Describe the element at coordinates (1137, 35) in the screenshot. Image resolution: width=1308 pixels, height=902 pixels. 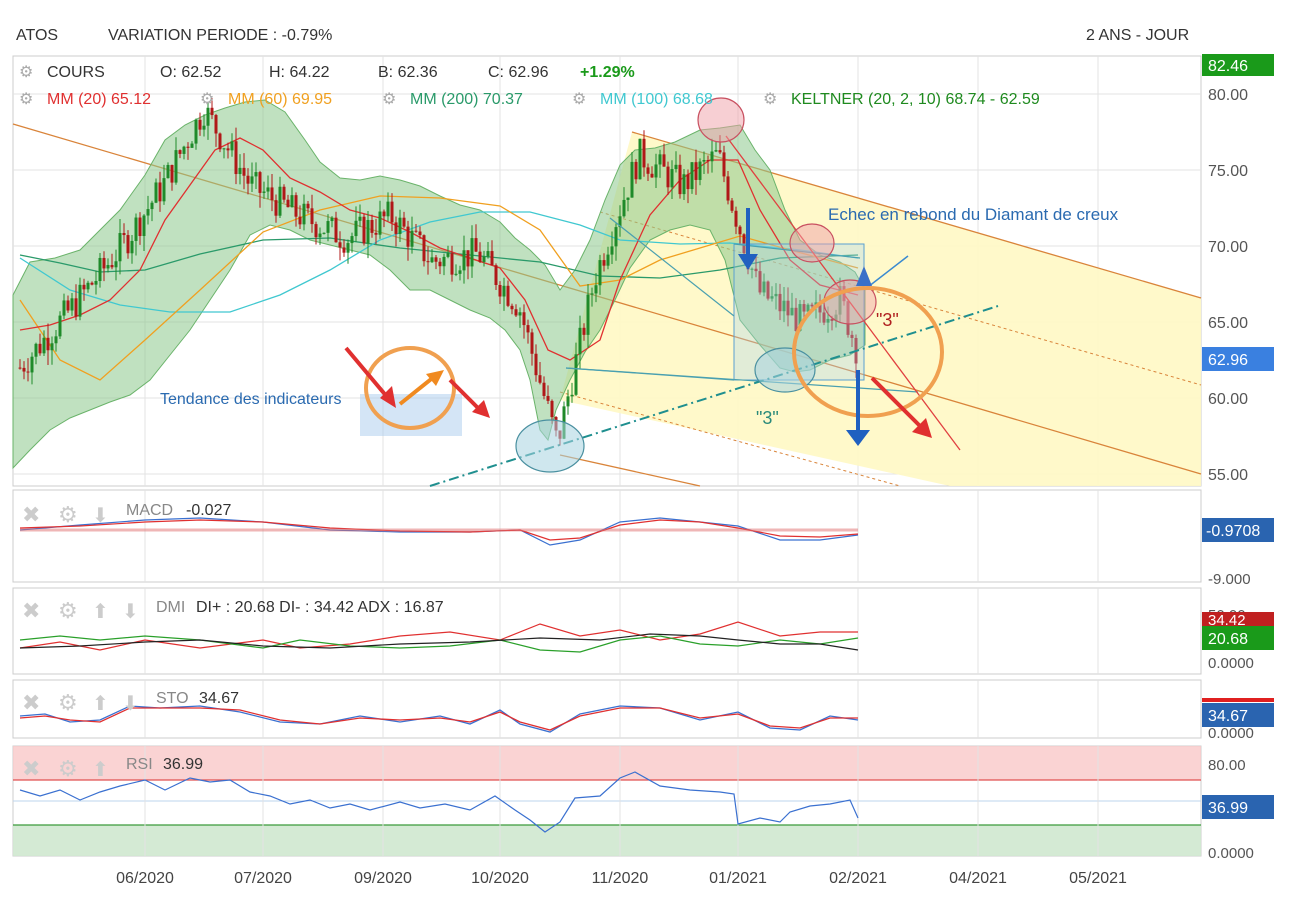
I see `period-selector: 2 ANS - JOUR` at that location.